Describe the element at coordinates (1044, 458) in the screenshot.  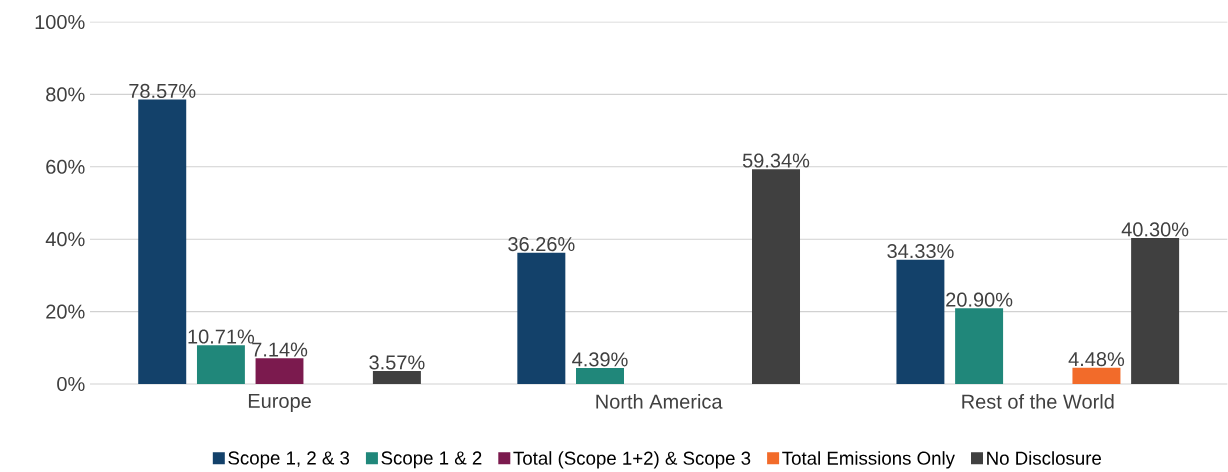
I see `legend-label: No Disclosure` at that location.